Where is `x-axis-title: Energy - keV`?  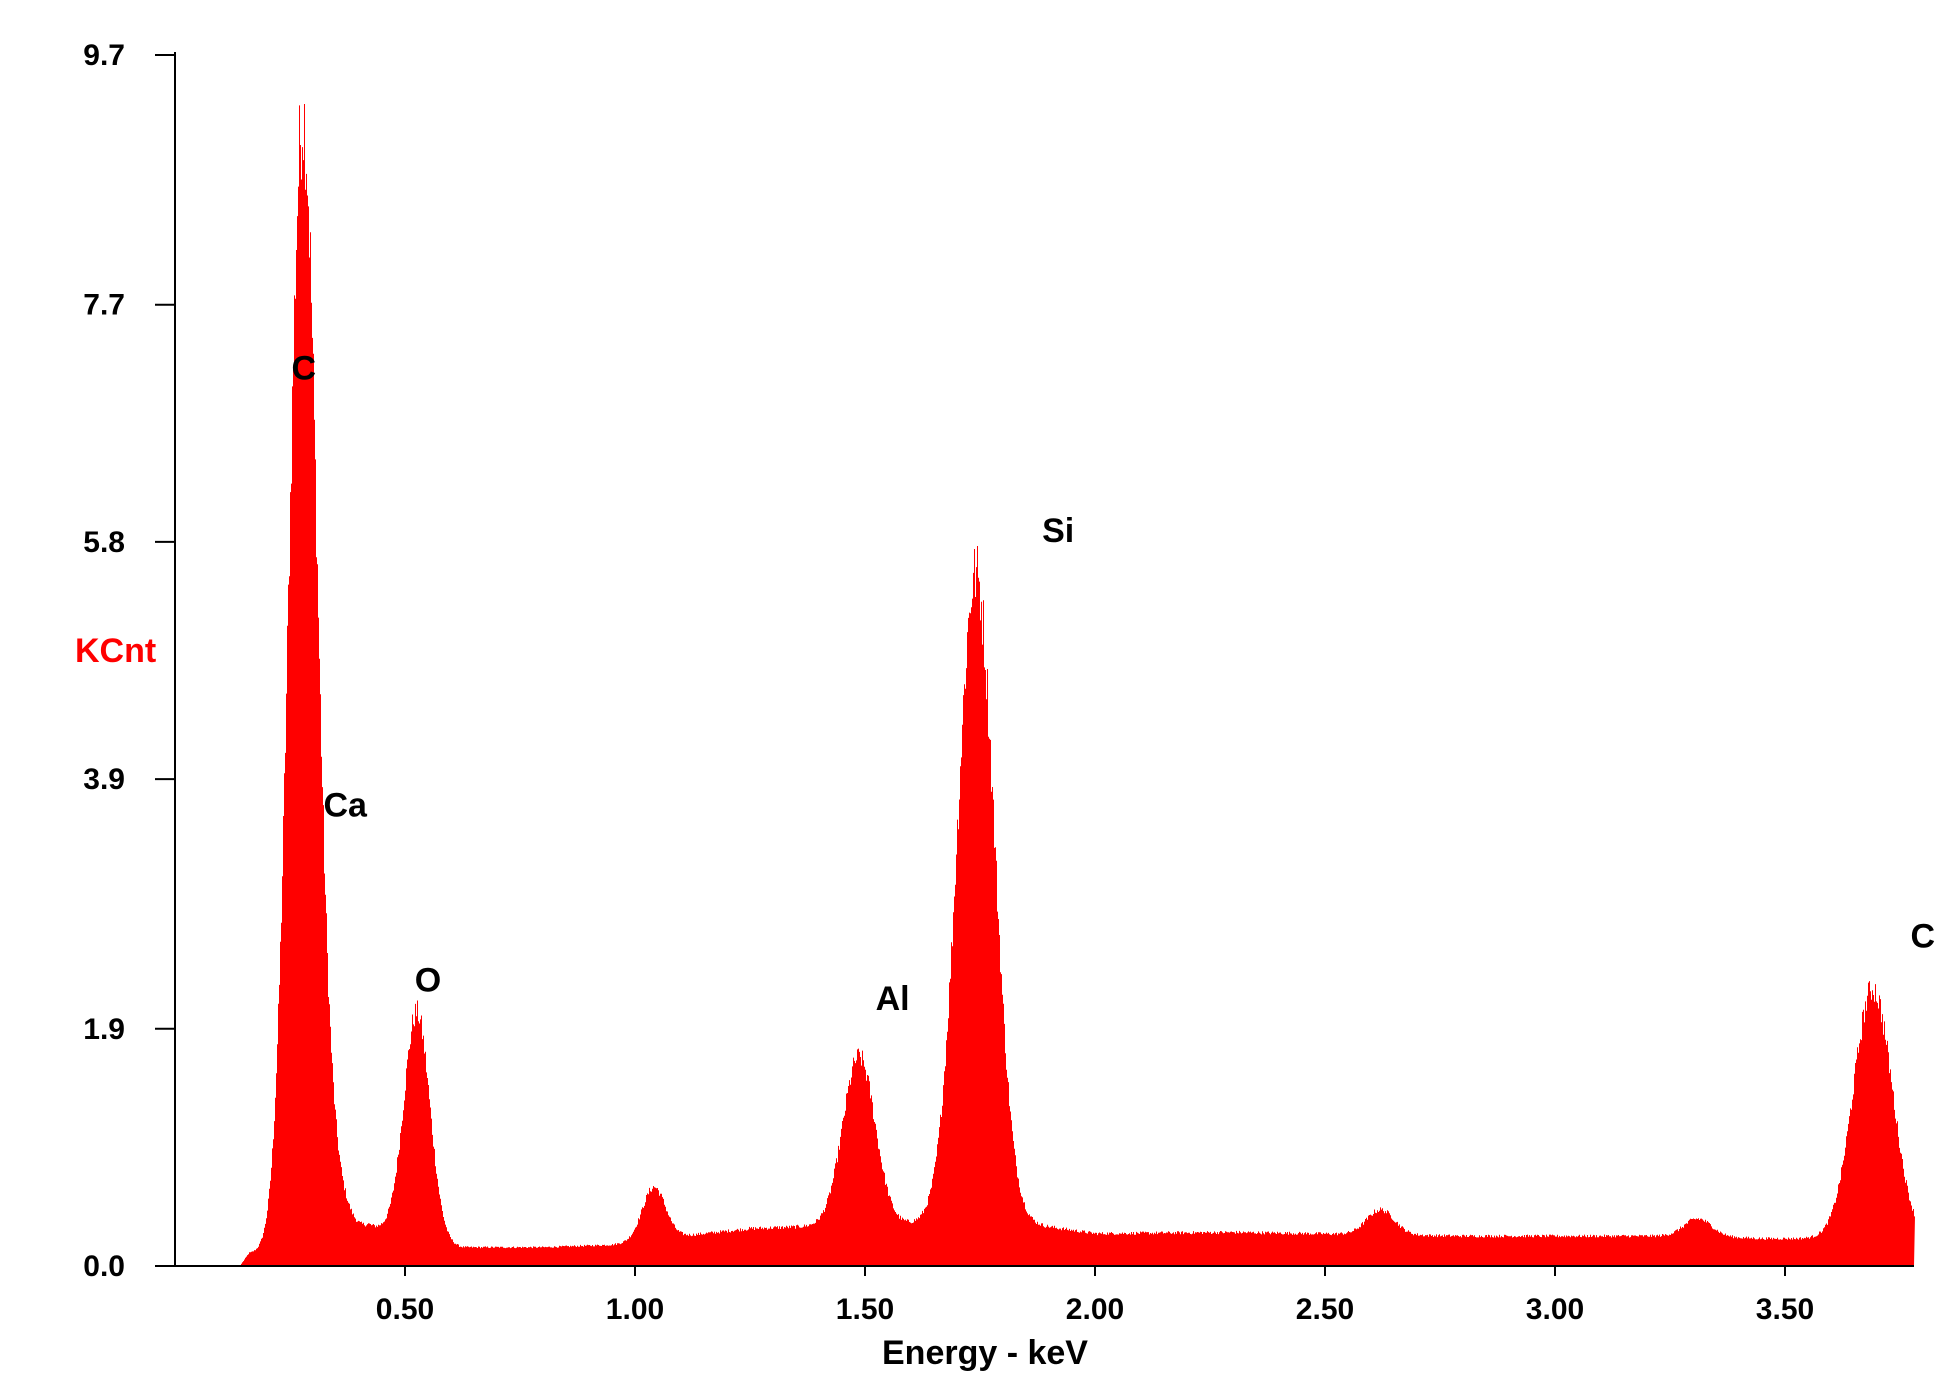 x-axis-title: Energy - keV is located at coordinates (985, 1353).